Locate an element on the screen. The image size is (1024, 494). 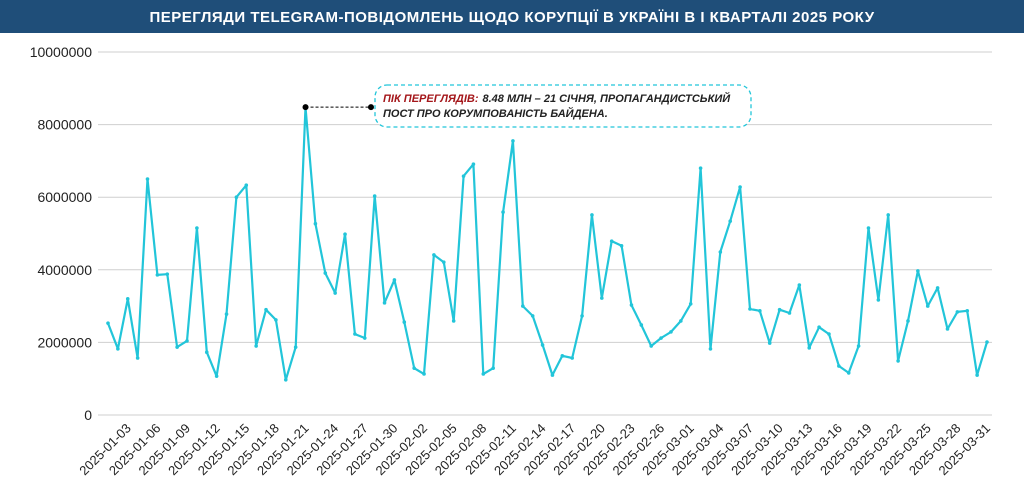
y-tick-label: 10000000 is located at coordinates (61, 52).